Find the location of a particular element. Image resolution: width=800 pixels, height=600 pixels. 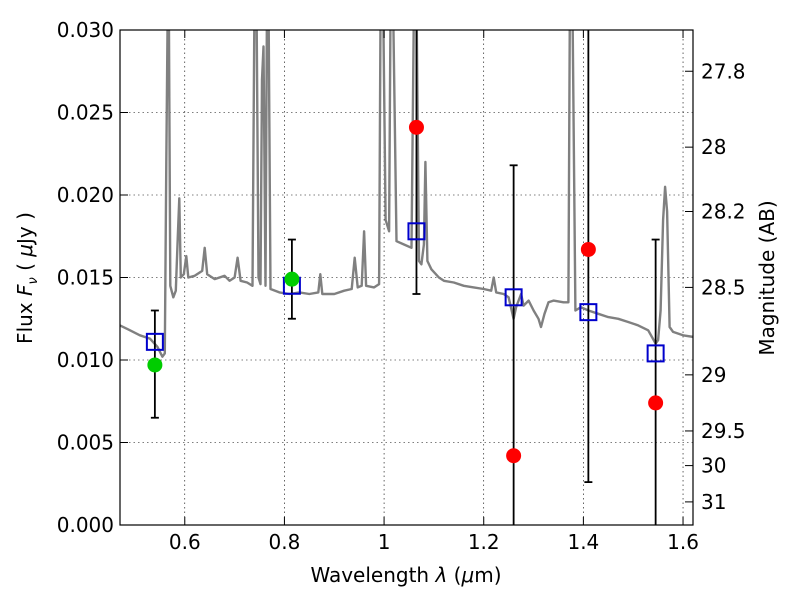

x-tick-label: 0.6 is located at coordinates (185, 542).